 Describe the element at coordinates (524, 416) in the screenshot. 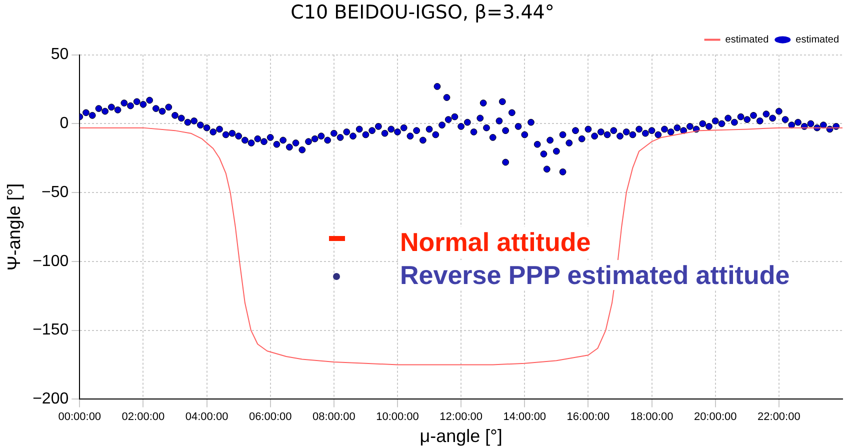

I see `x-tick-label: 14:00:00` at that location.